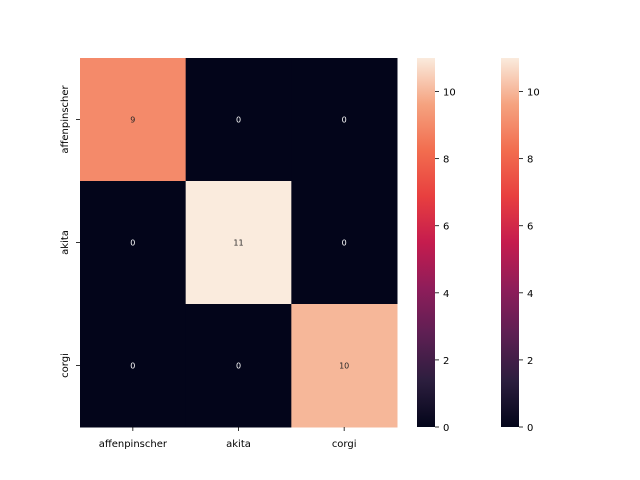  I want to click on cell-annotation: 9, so click(132, 120).